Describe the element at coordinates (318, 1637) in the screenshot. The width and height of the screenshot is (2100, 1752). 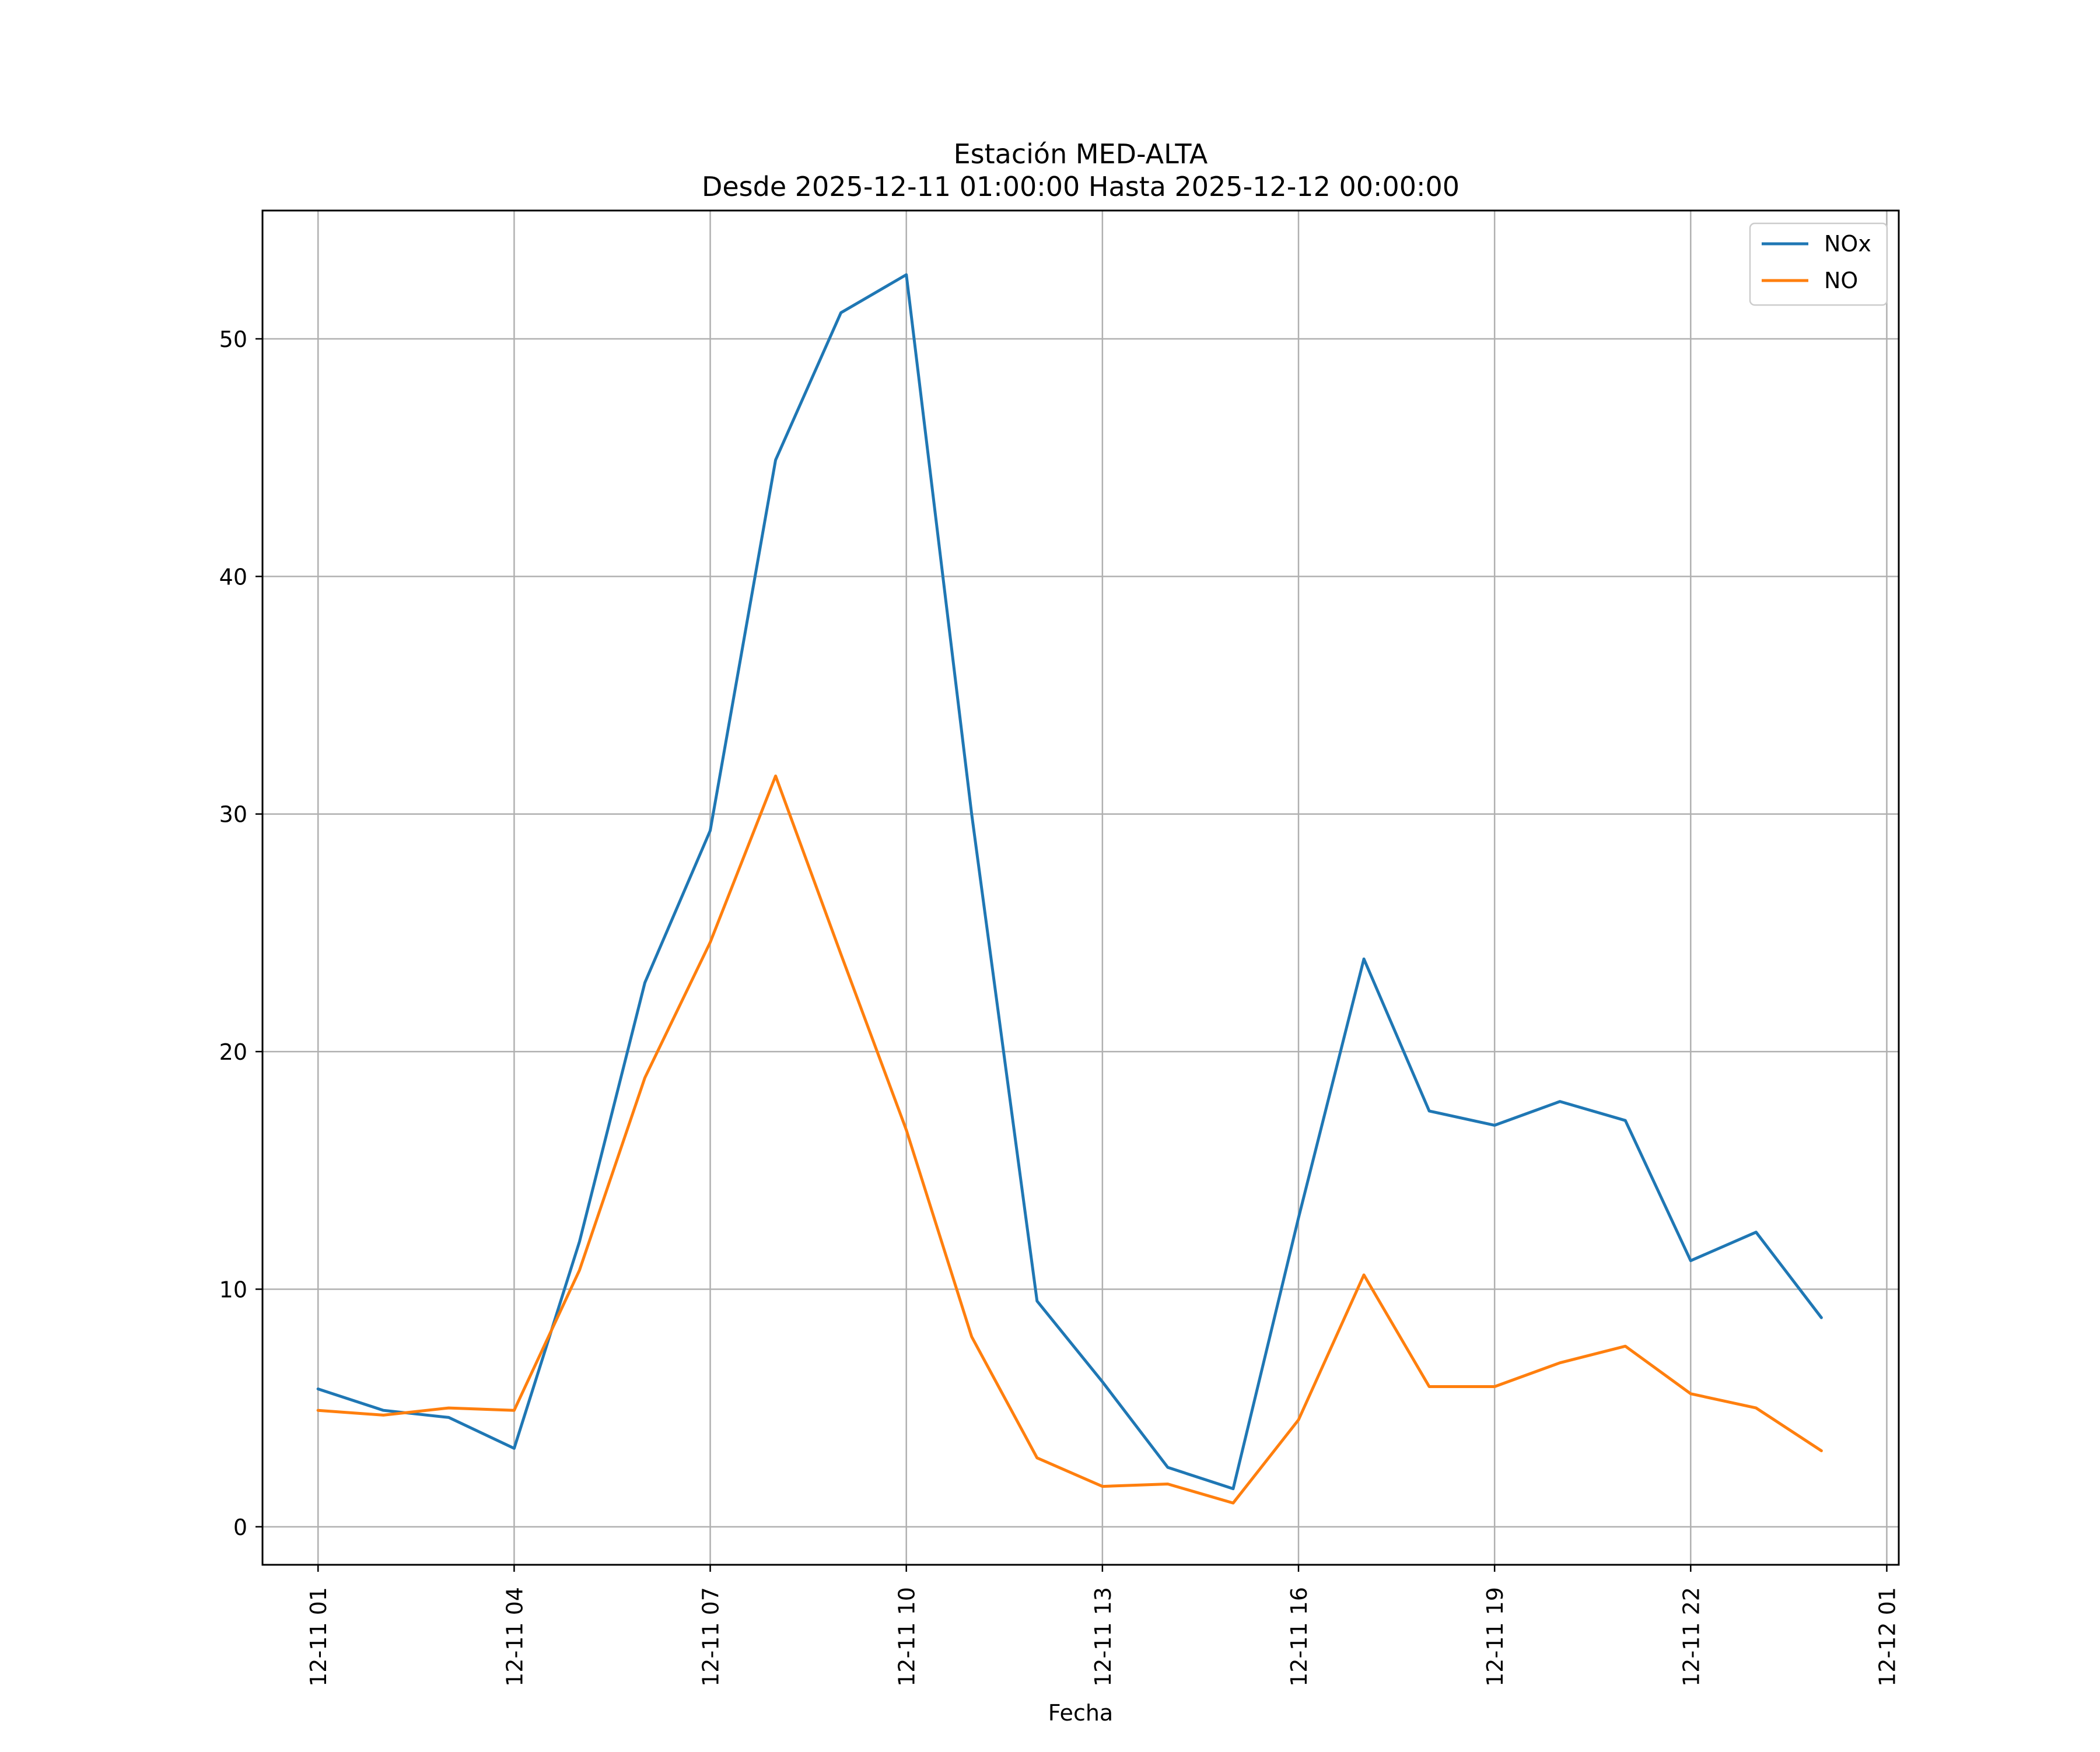
I see `x-tick-label: 12-11 01` at that location.